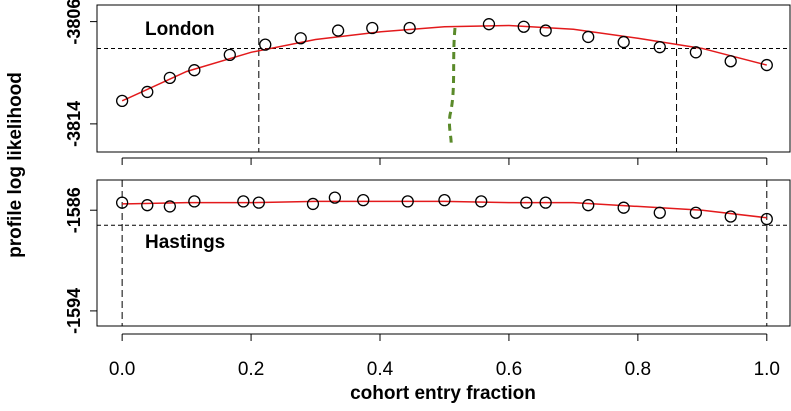 The width and height of the screenshot is (791, 411). Describe the element at coordinates (444, 209) in the screenshot. I see `fitted-curve` at that location.